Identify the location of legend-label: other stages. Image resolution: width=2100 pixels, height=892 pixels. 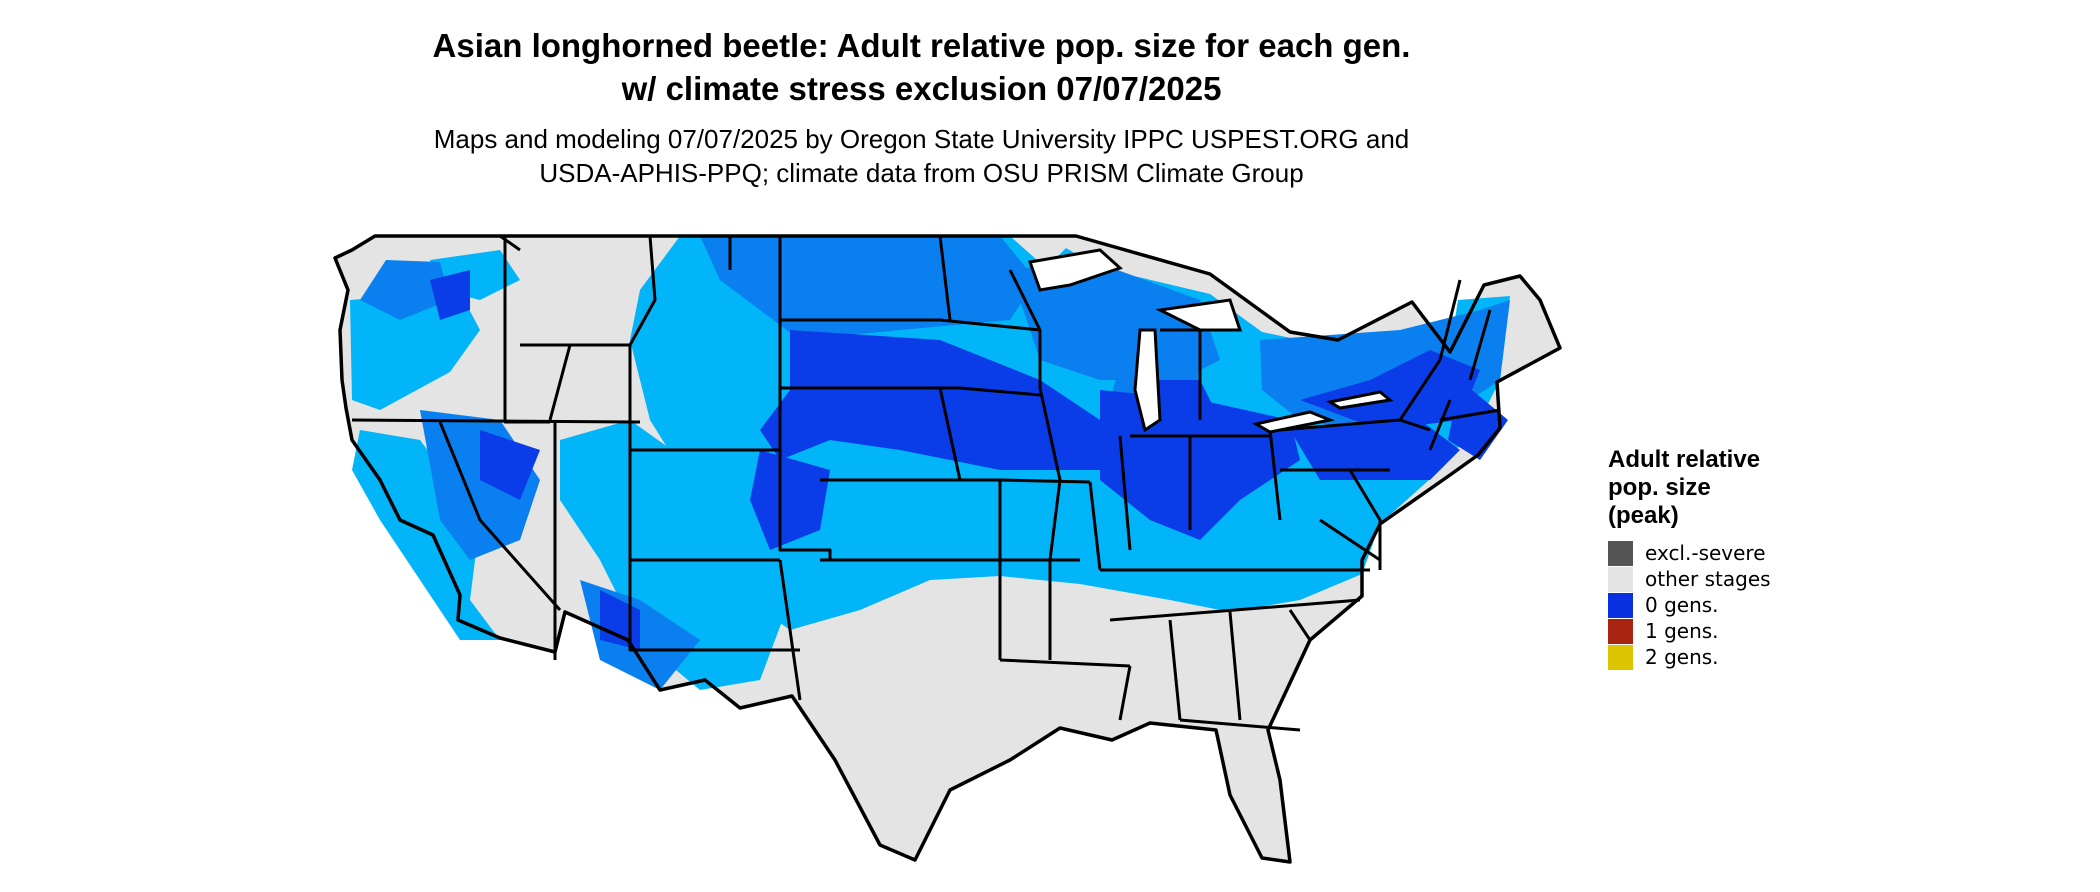
(1708, 579).